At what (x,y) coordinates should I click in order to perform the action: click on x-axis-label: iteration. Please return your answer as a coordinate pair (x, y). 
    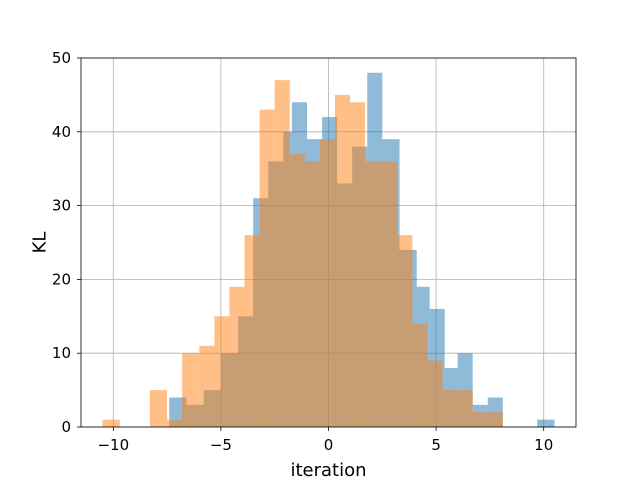
    Looking at the image, I should click on (328, 470).